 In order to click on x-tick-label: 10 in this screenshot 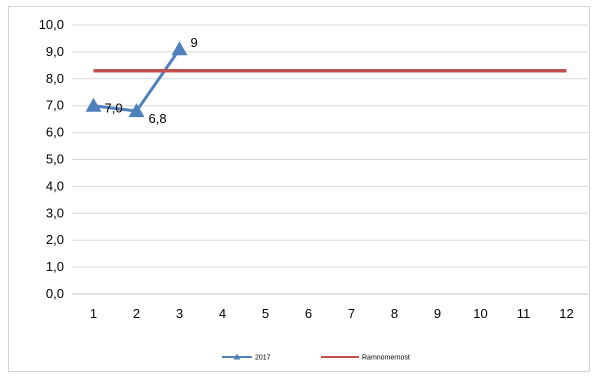, I will do `click(480, 313)`.